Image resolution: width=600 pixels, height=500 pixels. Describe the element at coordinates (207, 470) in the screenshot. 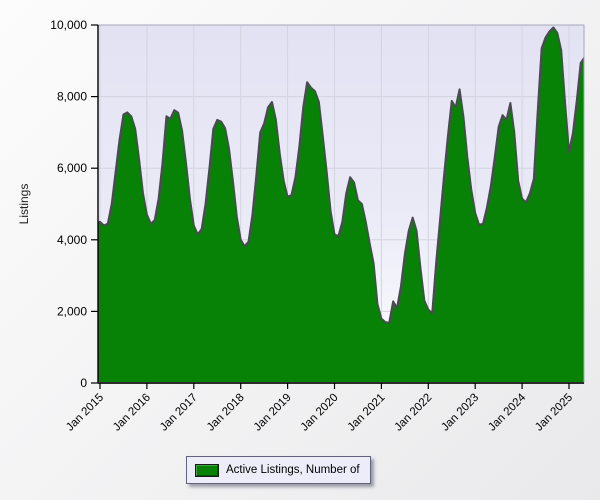

I see `legend-swatch` at that location.